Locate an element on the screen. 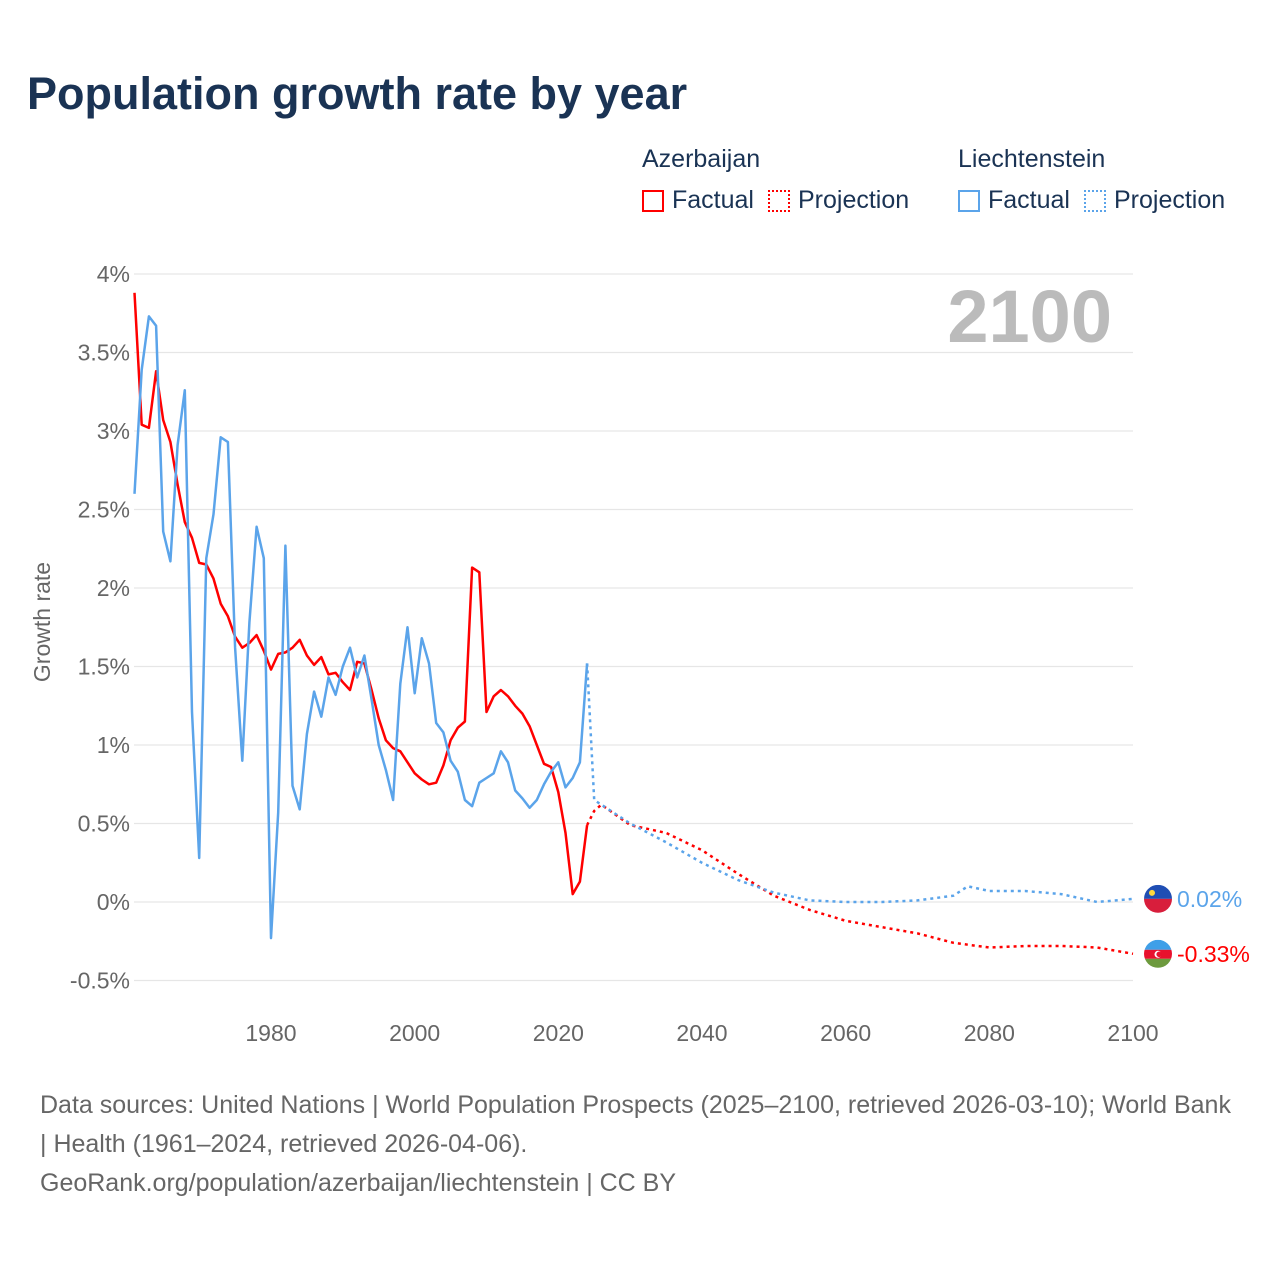  y-tick-label: 0.5% is located at coordinates (104, 824).